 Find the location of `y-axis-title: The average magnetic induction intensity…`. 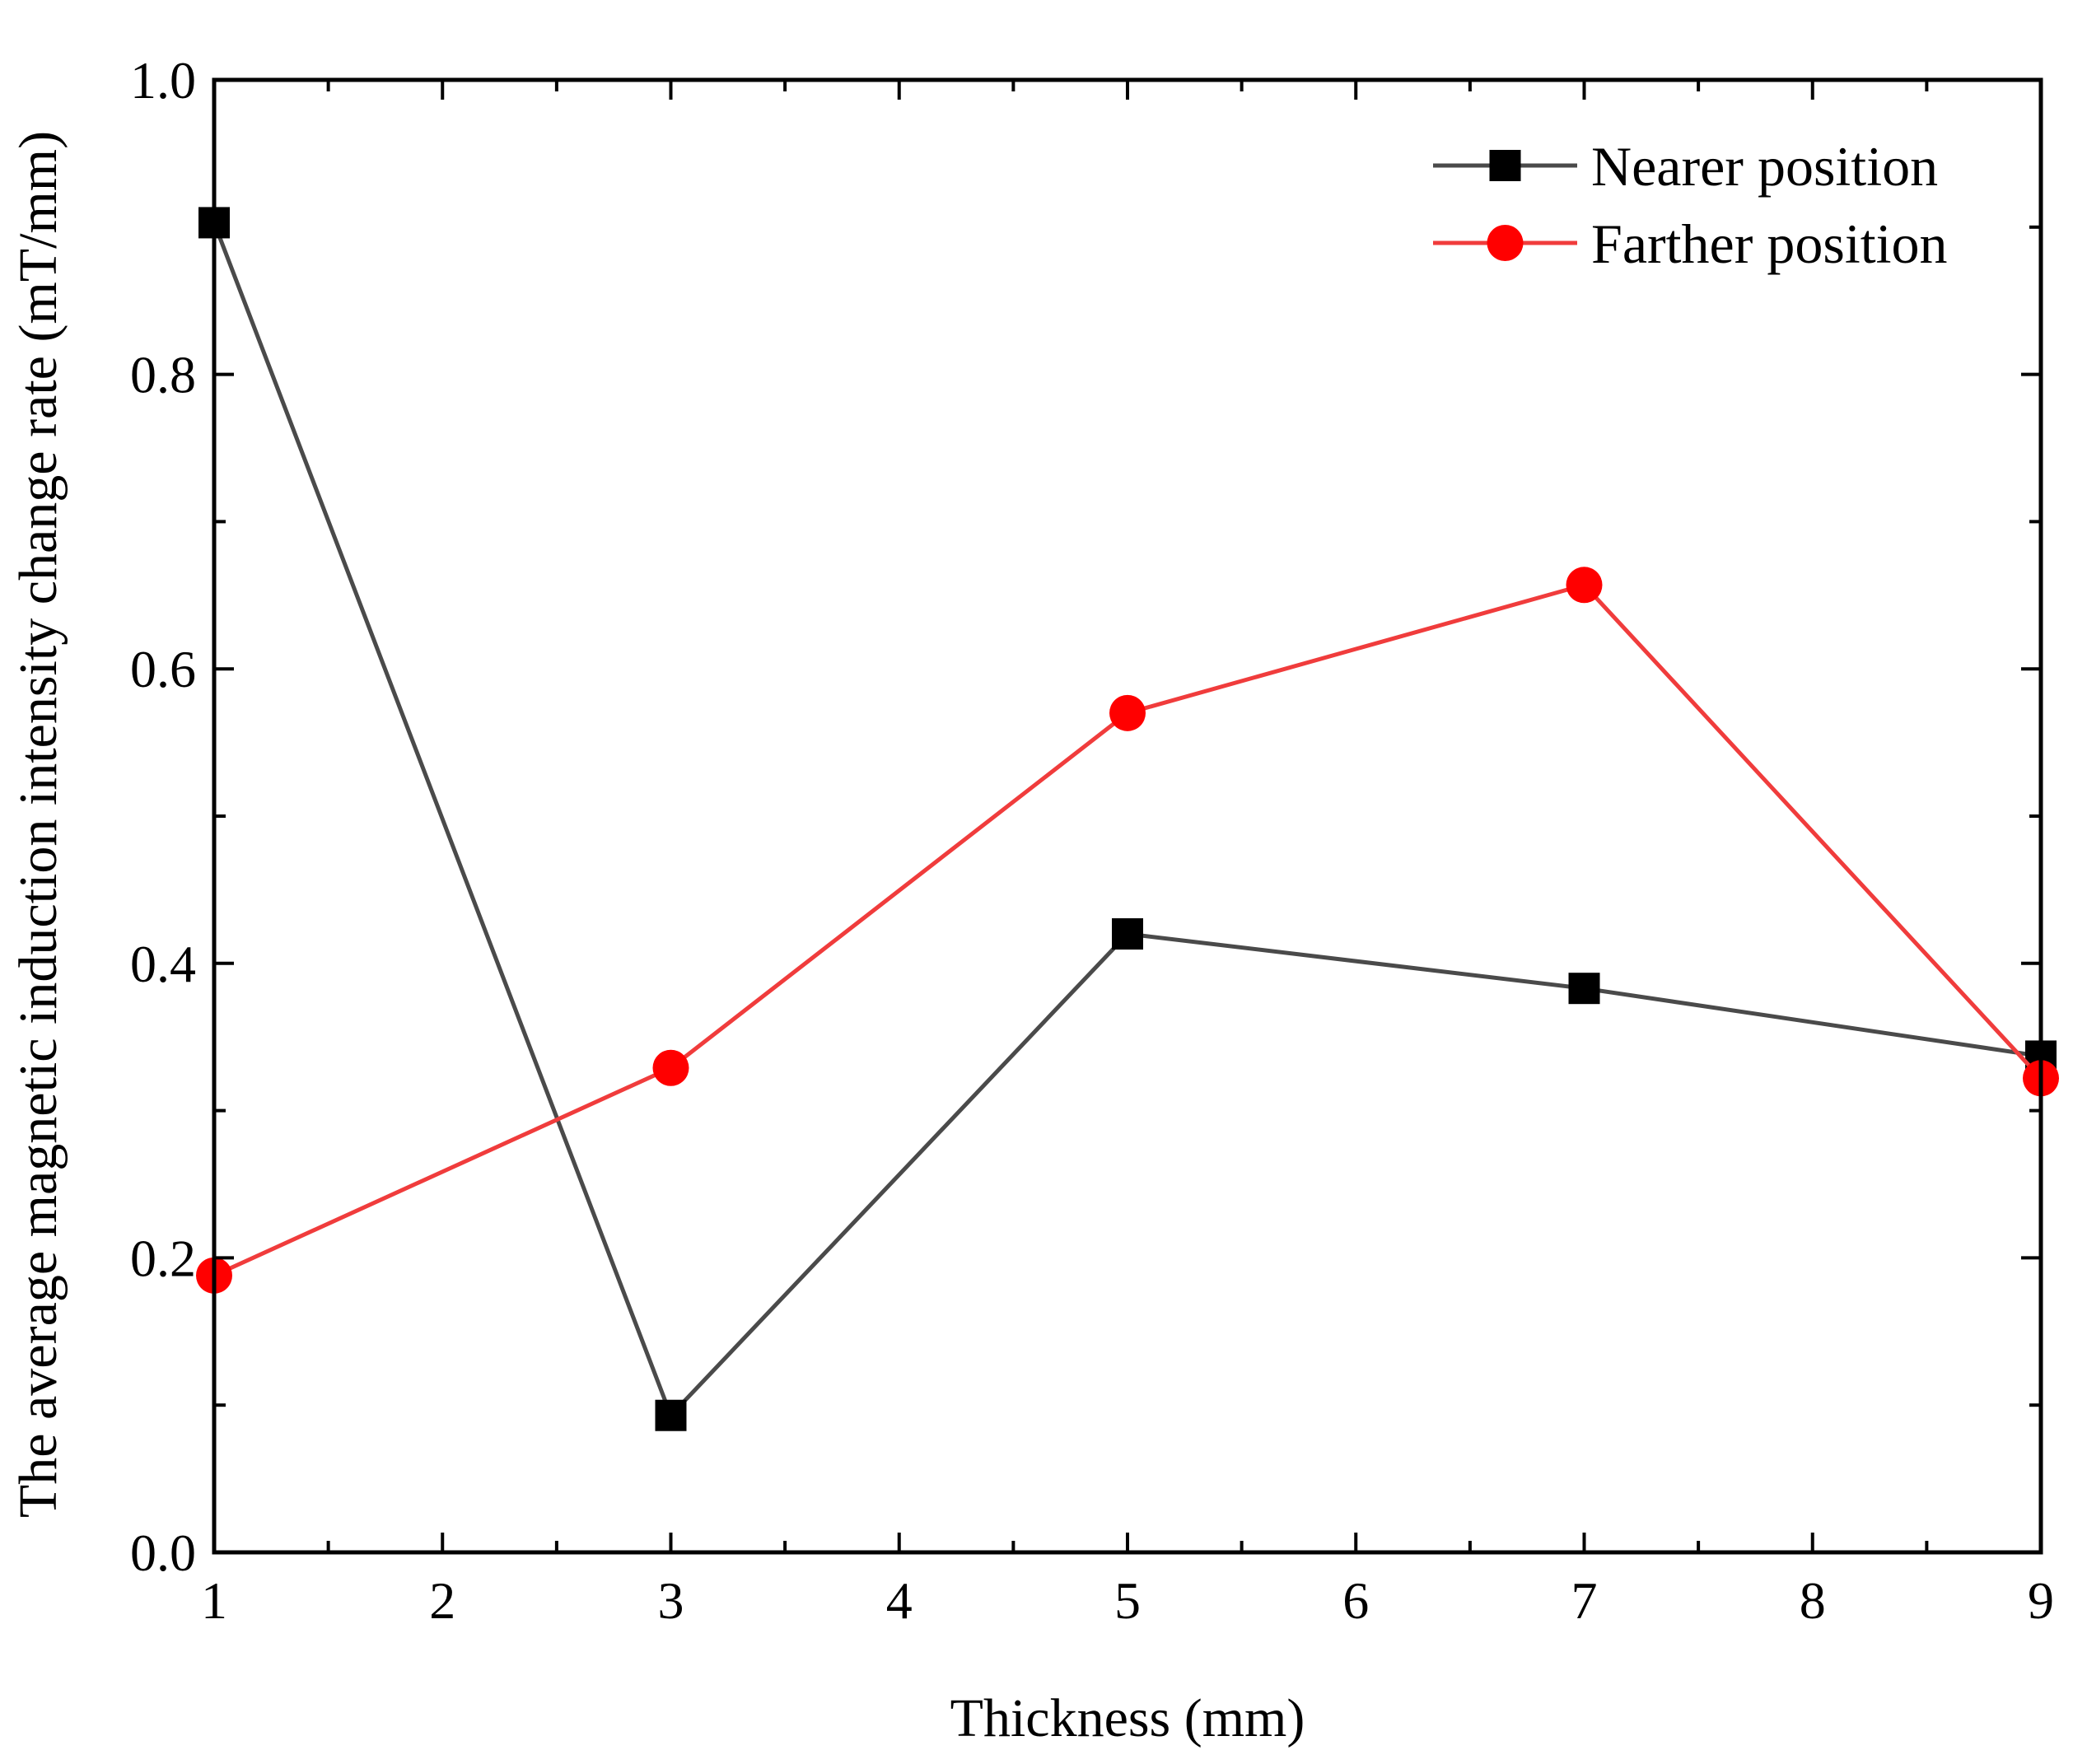

y-axis-title: The average magnetic induction intensity… is located at coordinates (38, 824).